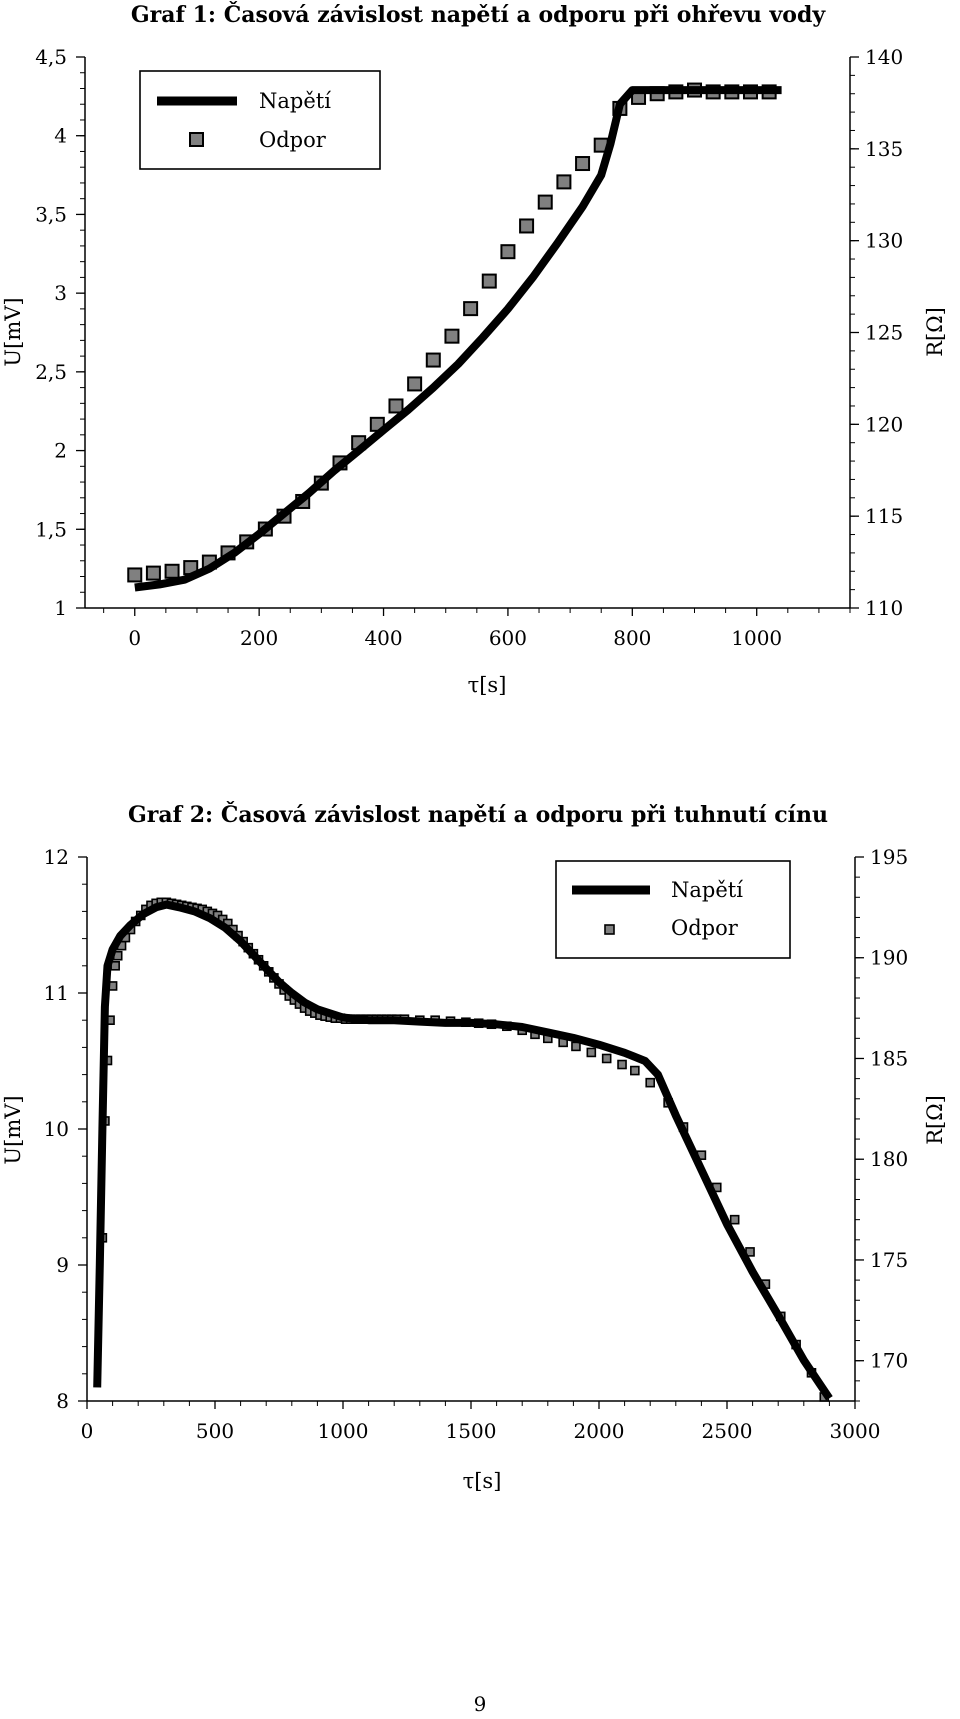  What do you see at coordinates (632, 638) in the screenshot?
I see `chart-1-x-tick-label: 800` at bounding box center [632, 638].